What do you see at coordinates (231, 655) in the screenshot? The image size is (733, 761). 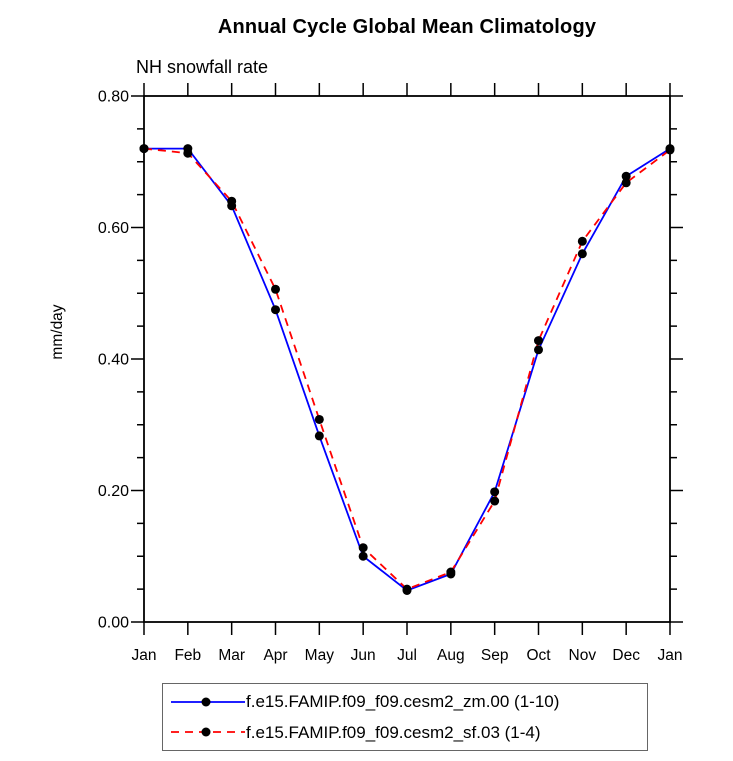 I see `x-tick-label: Mar` at bounding box center [231, 655].